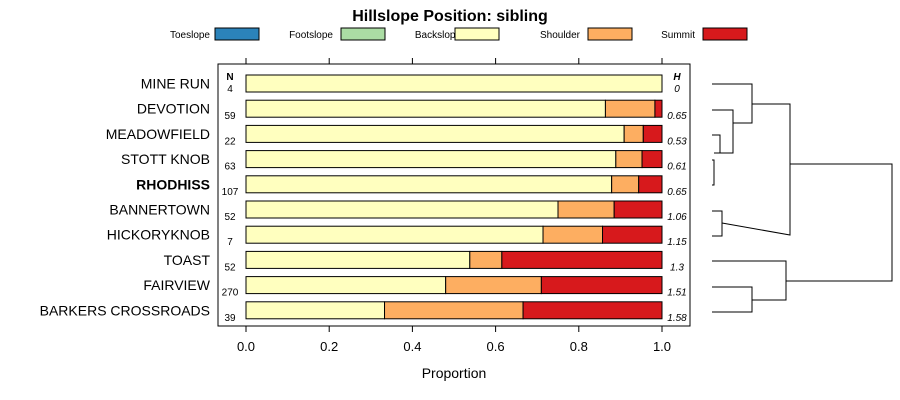  Describe the element at coordinates (230, 116) in the screenshot. I see `n-value: 59` at that location.